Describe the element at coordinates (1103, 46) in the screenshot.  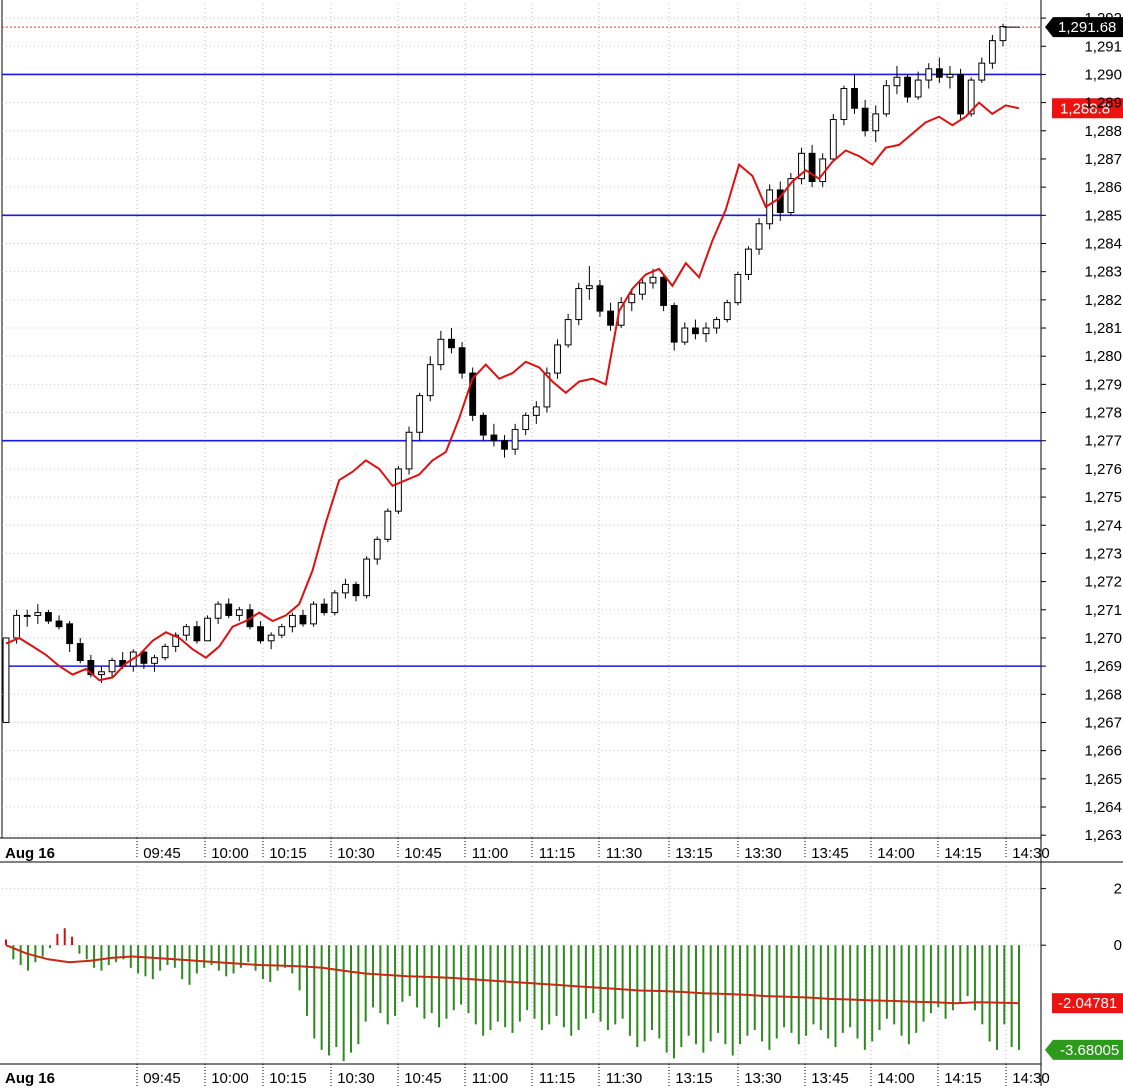
I see `y-tick-label: 1,291` at that location.